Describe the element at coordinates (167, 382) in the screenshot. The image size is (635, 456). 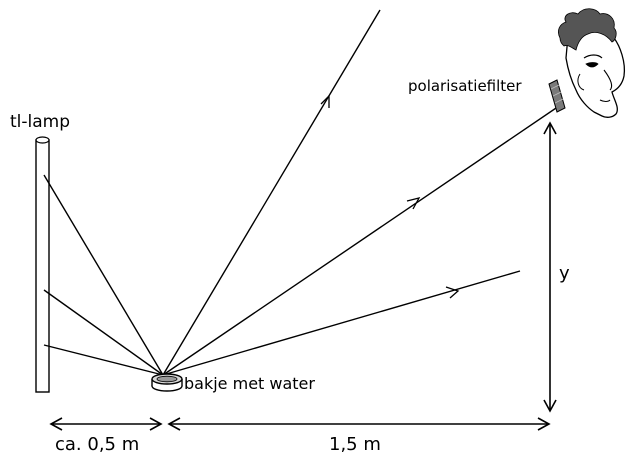
I see `water-dish` at that location.